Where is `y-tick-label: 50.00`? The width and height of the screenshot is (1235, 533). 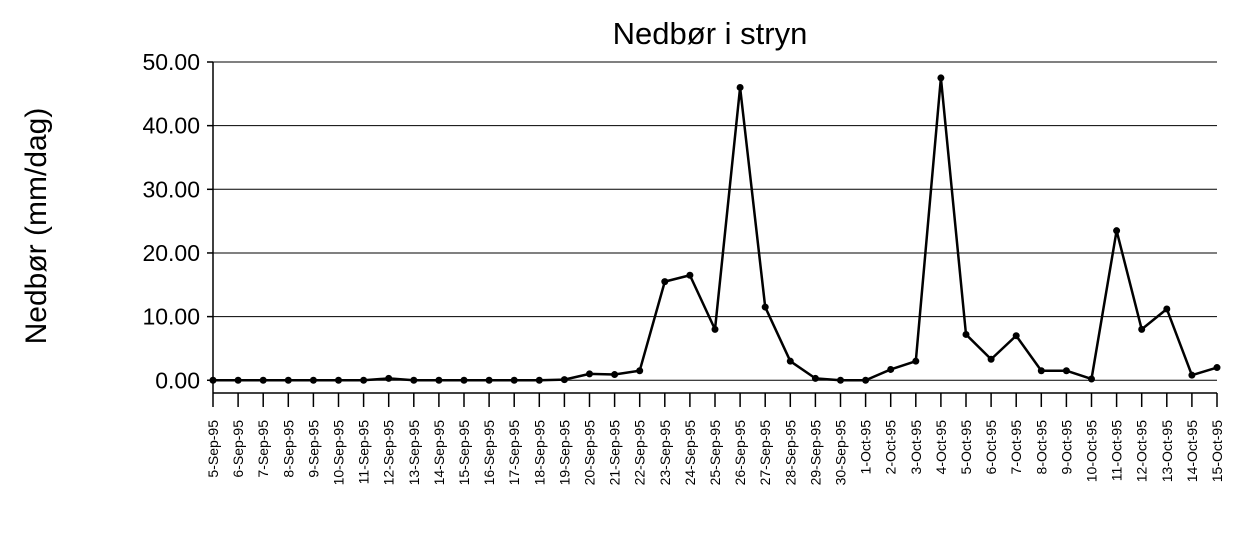 y-tick-label: 50.00 is located at coordinates (171, 62).